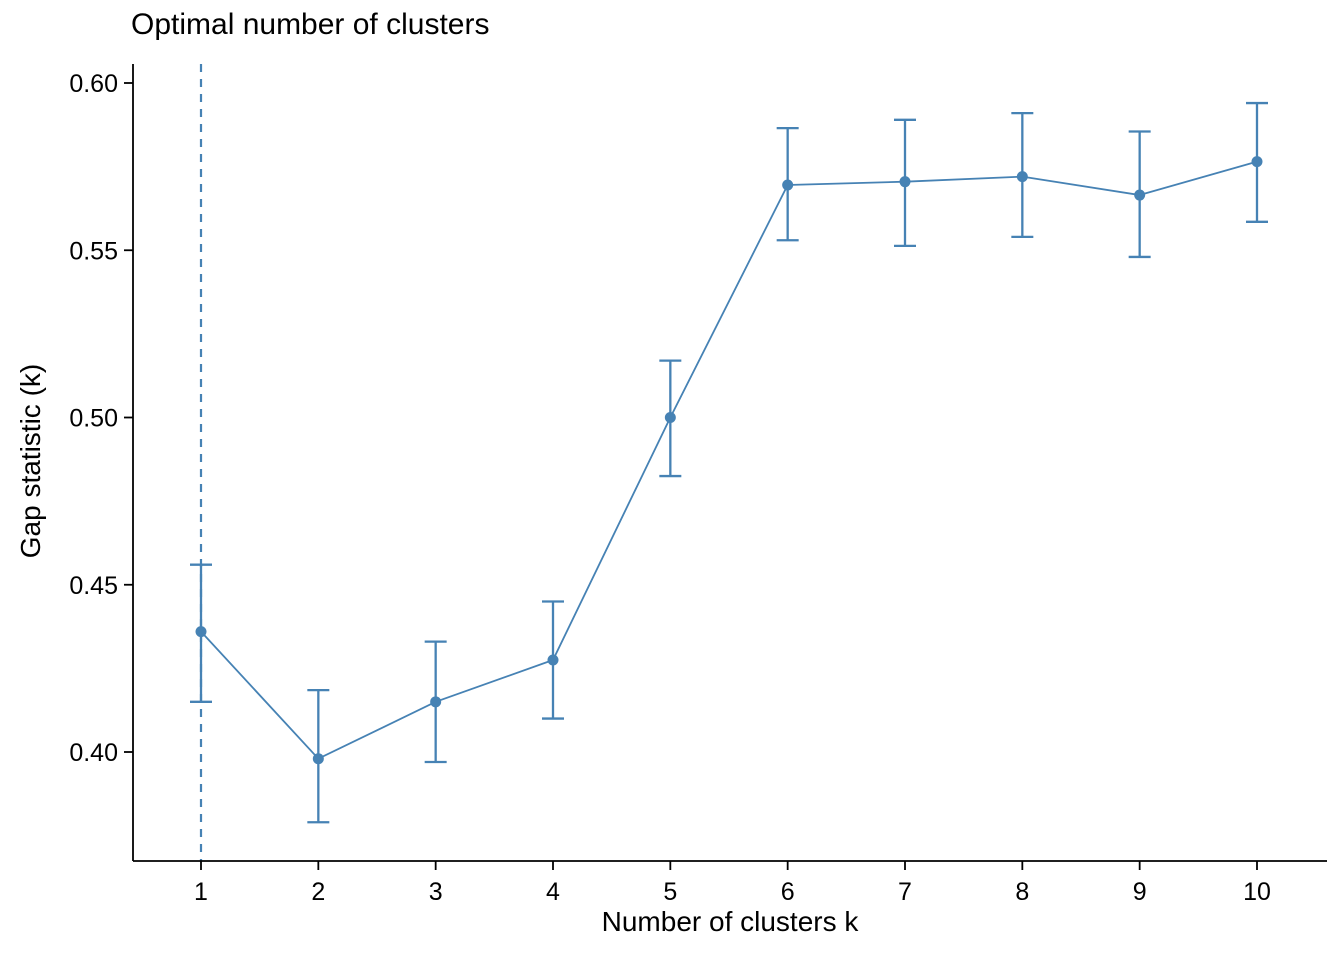 Image resolution: width=1344 pixels, height=960 pixels. I want to click on x-tick-label: 4, so click(553, 892).